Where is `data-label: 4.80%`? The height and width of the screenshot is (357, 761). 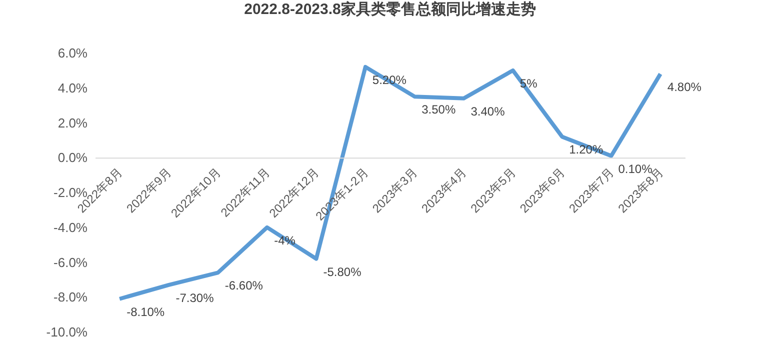
data-label: 4.80% is located at coordinates (684, 87).